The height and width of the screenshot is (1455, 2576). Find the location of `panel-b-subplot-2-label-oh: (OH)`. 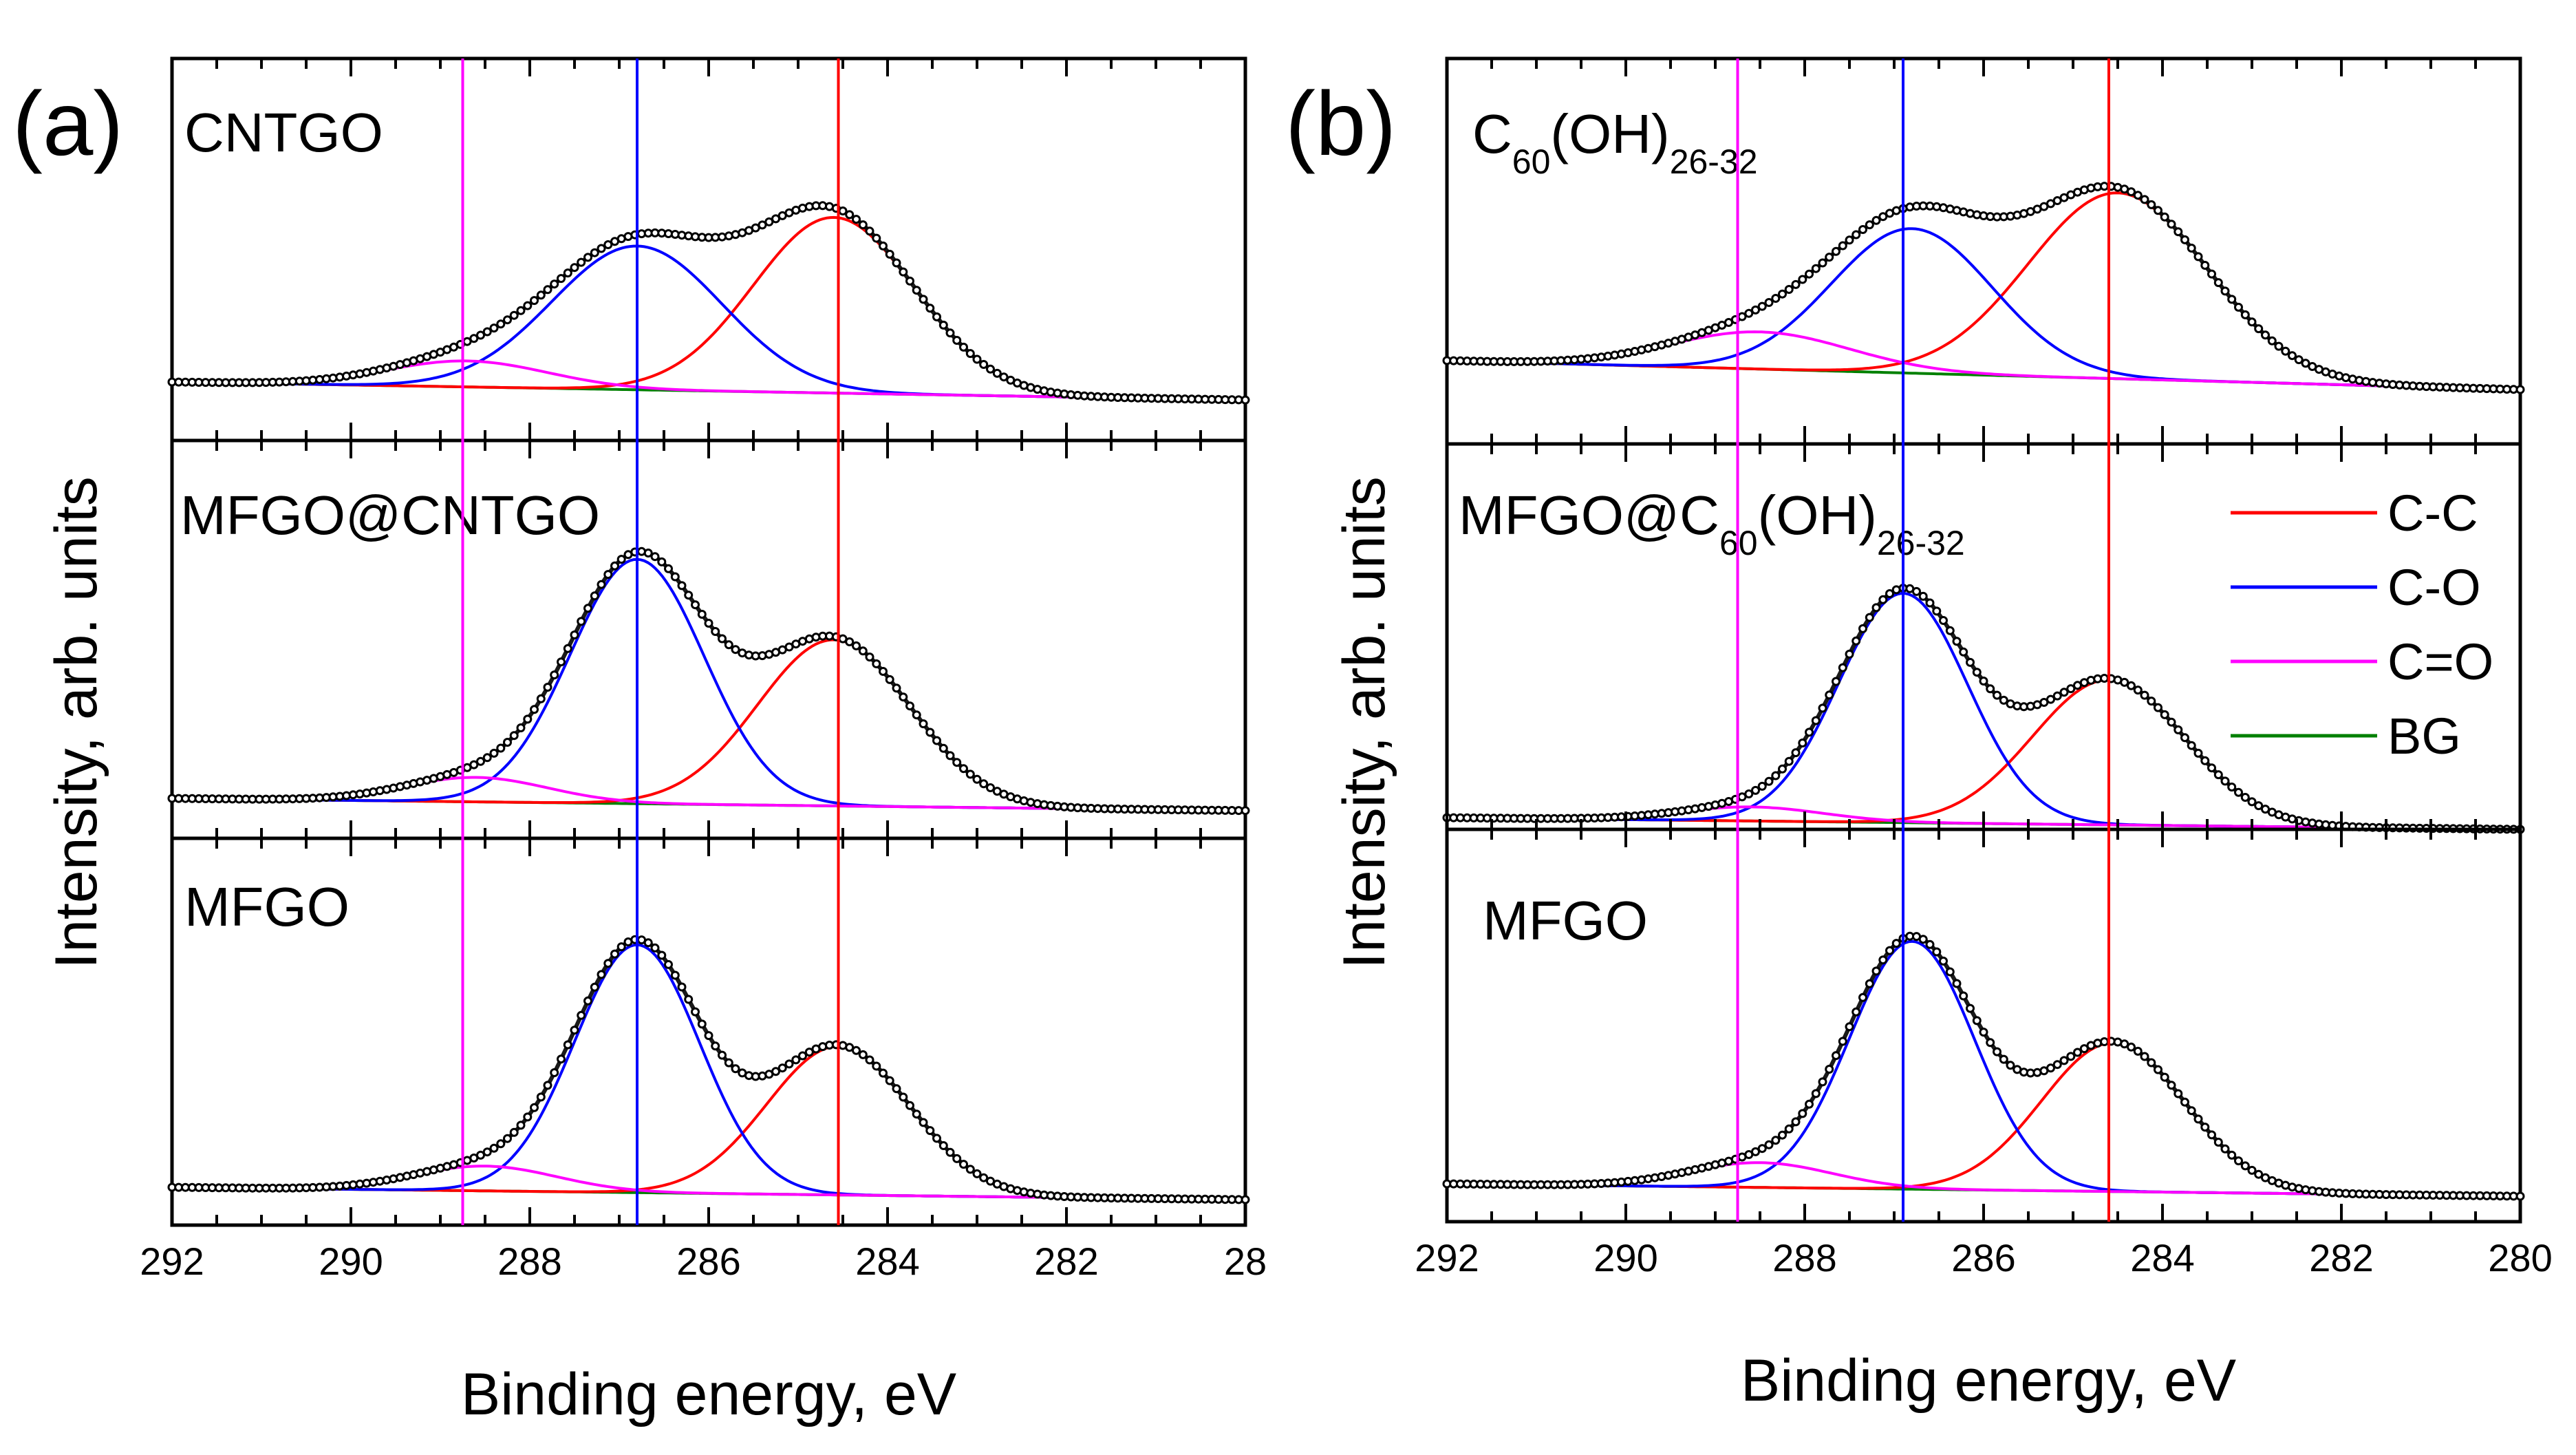

panel-b-subplot-2-label-oh: (OH) is located at coordinates (1818, 515).